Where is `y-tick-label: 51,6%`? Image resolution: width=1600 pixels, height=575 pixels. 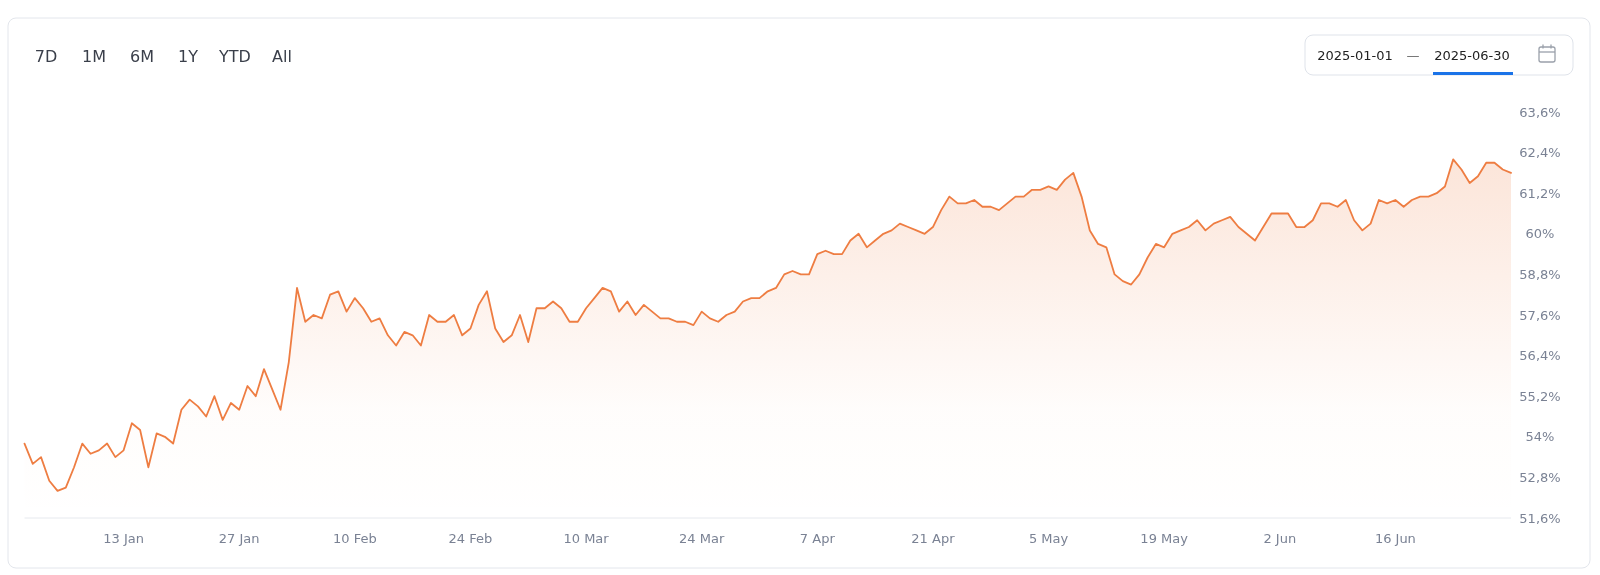
y-tick-label: 51,6% is located at coordinates (1540, 518).